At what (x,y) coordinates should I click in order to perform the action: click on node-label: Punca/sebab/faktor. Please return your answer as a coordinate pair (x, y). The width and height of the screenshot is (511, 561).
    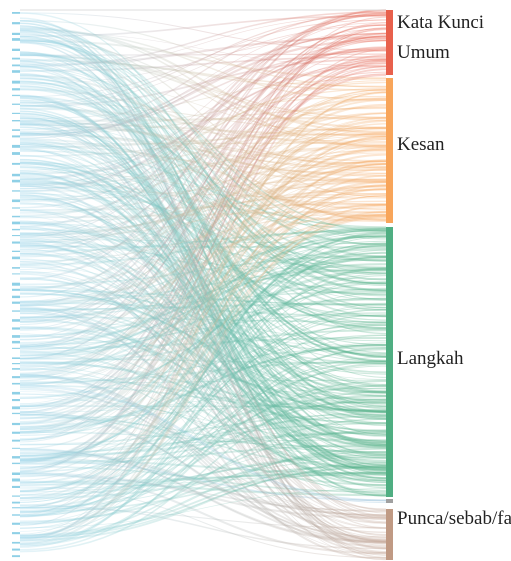
    Looking at the image, I should click on (454, 518).